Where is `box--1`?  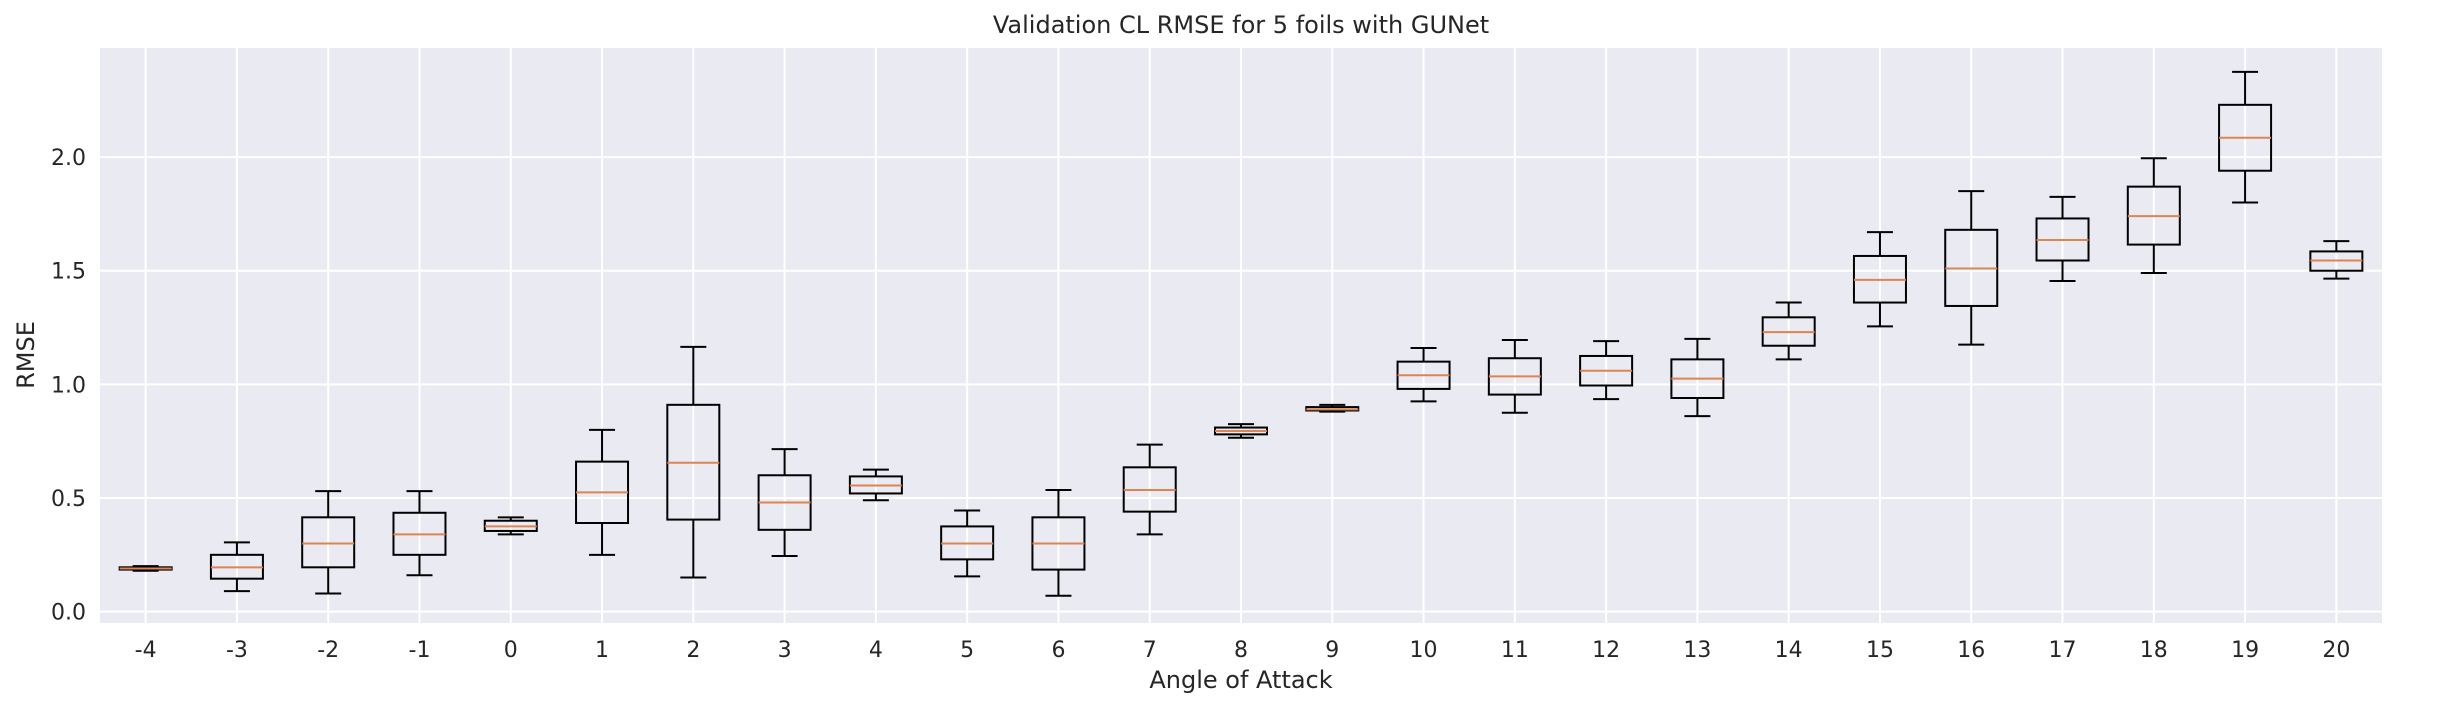
box--1 is located at coordinates (419, 533).